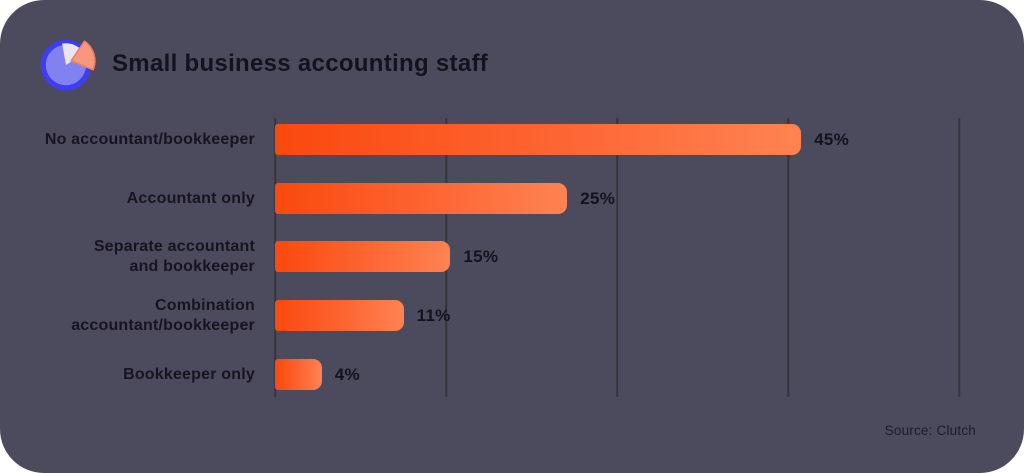 This screenshot has width=1024, height=473. What do you see at coordinates (174, 256) in the screenshot?
I see `category-label: Separate accountant and bookkeeper` at bounding box center [174, 256].